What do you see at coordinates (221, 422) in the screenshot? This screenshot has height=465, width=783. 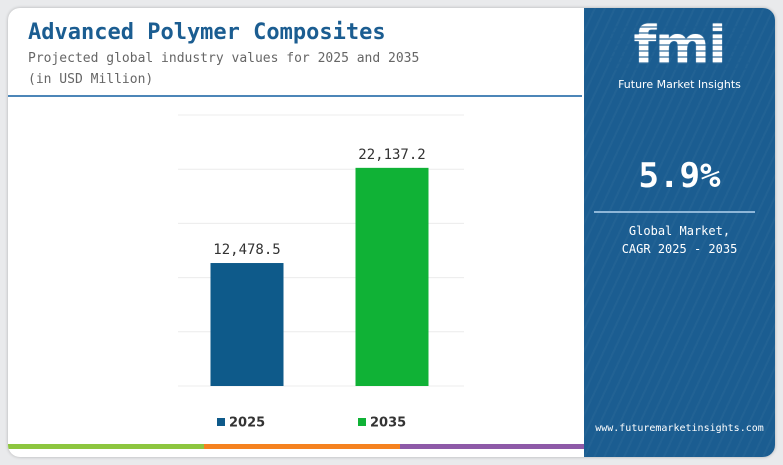 I see `legend-swatch-2025` at bounding box center [221, 422].